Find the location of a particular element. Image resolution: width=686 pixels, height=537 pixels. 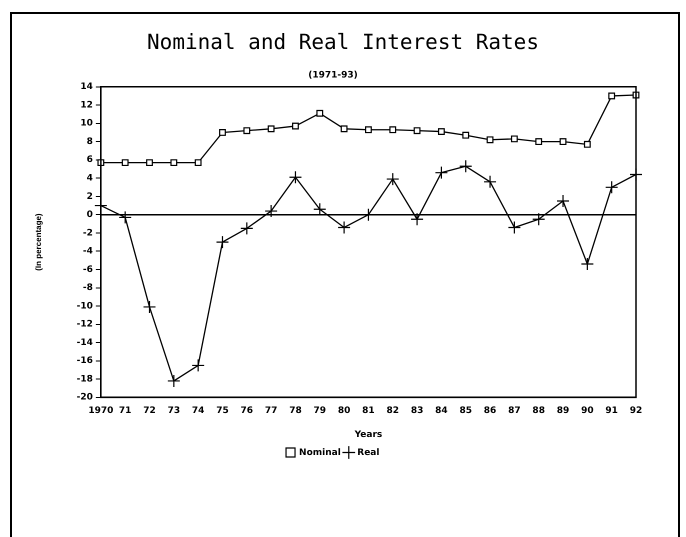

x-tick-label: 76 is located at coordinates (247, 411).